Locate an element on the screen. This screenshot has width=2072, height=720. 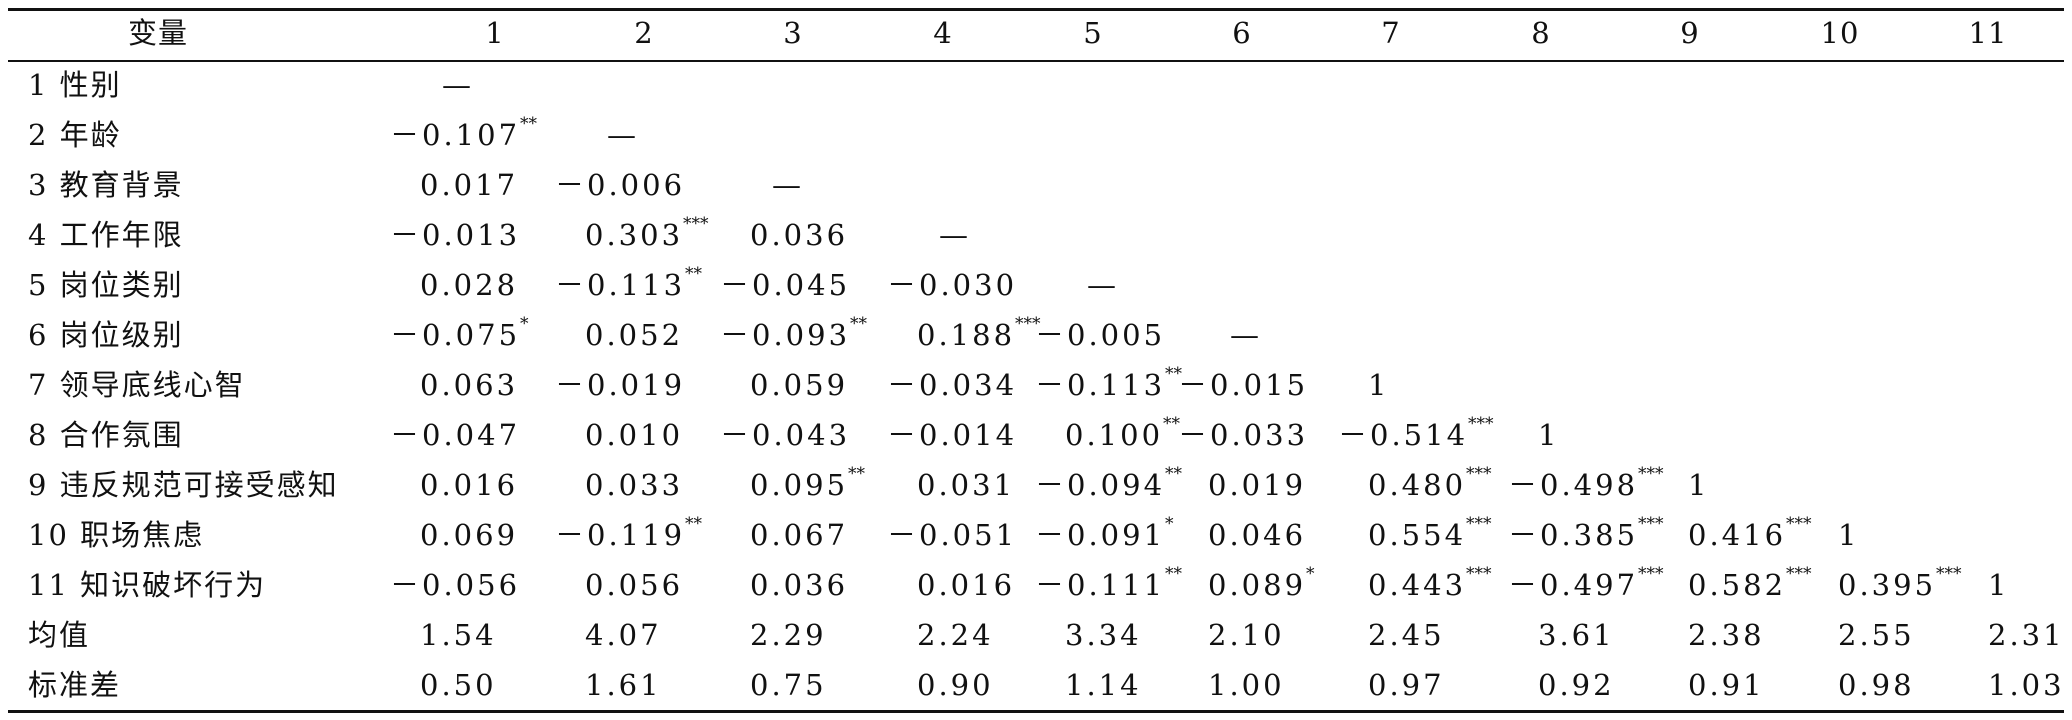
cell-value: 0.443 is located at coordinates (1417, 585).